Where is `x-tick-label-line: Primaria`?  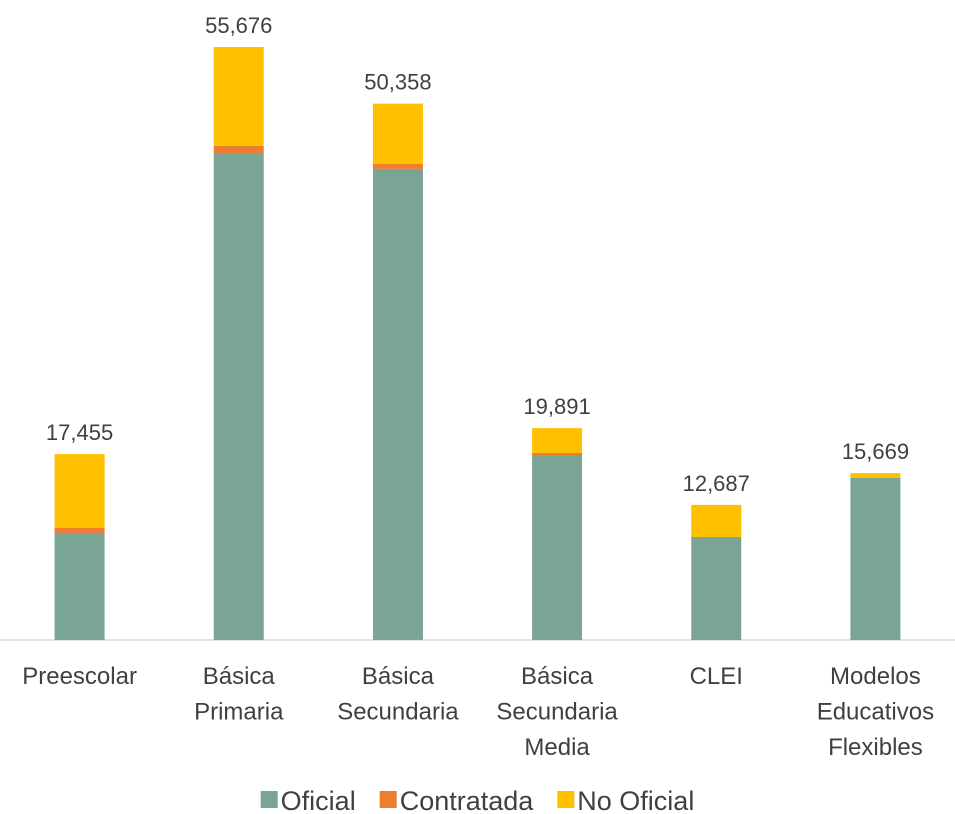 x-tick-label-line: Primaria is located at coordinates (239, 712).